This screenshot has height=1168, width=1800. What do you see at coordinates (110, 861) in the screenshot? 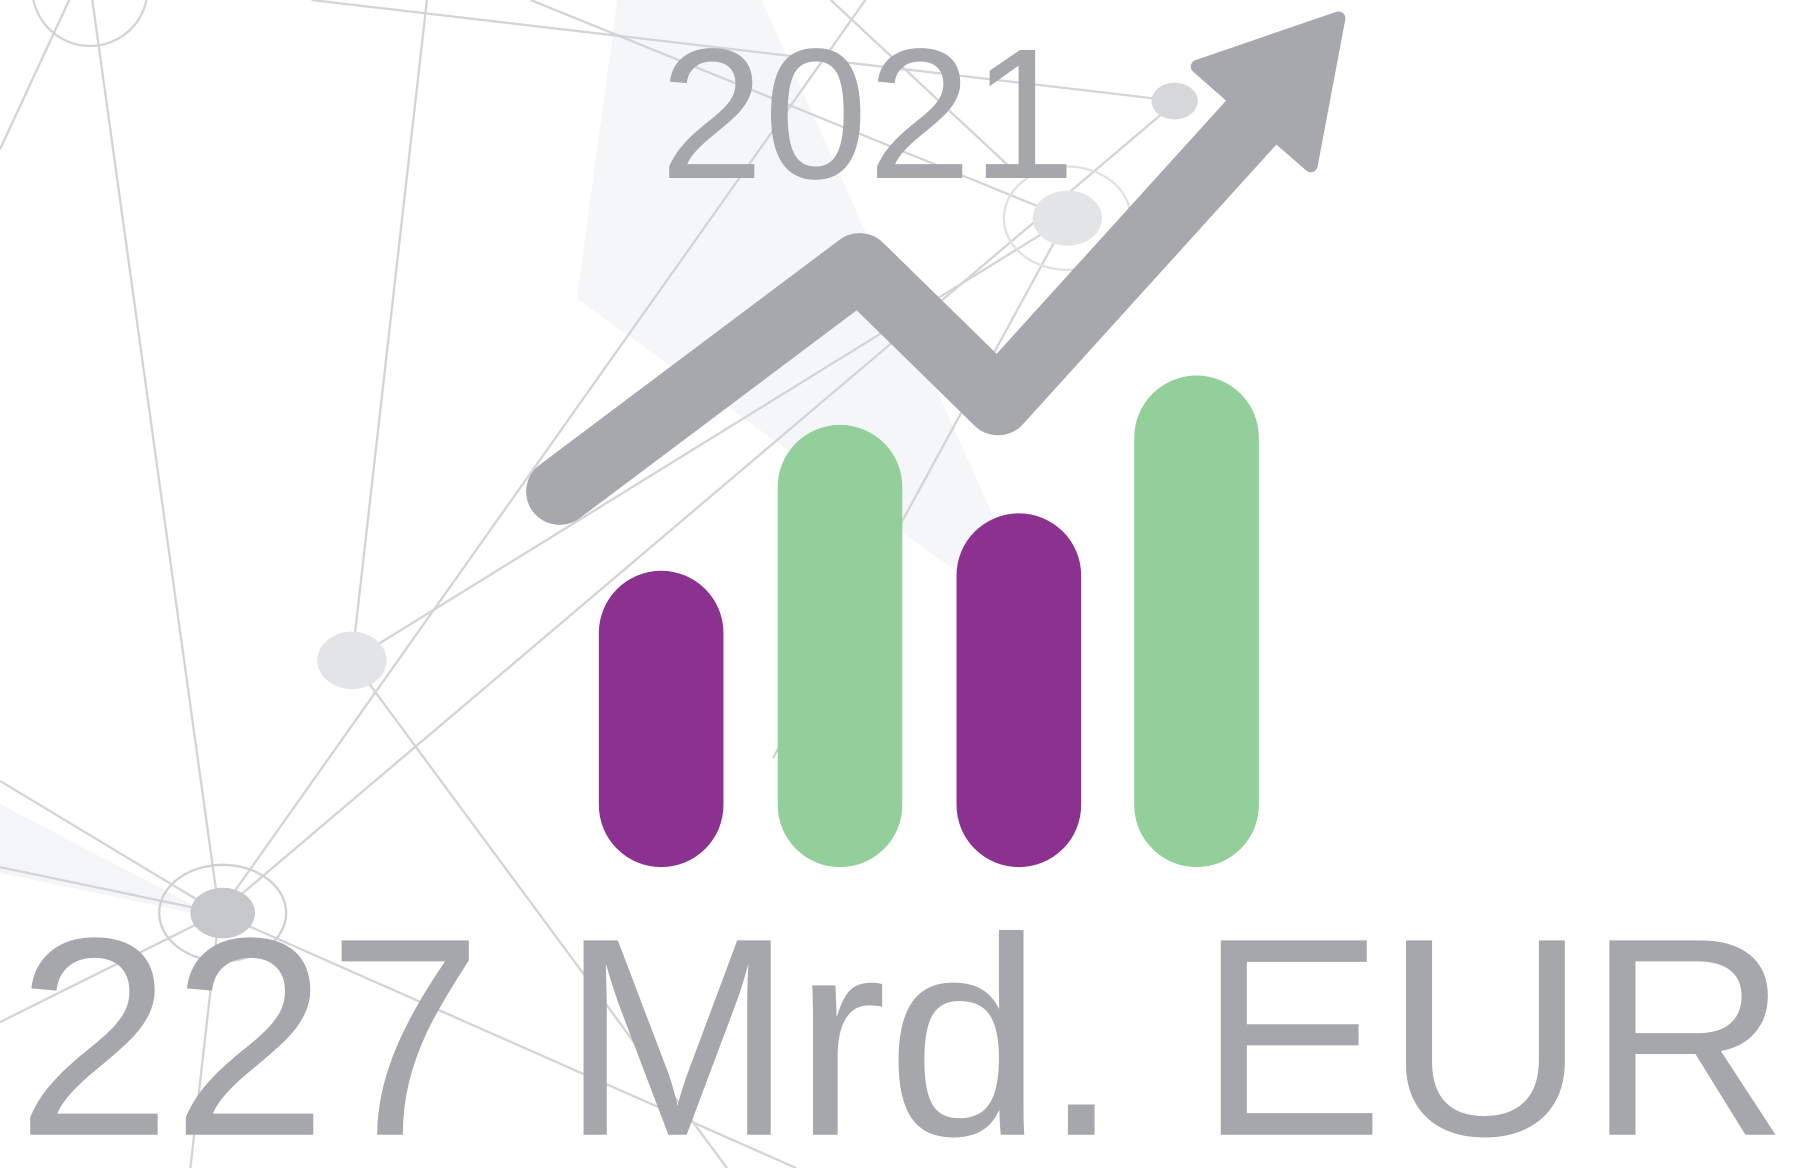
I see `light-shape` at bounding box center [110, 861].